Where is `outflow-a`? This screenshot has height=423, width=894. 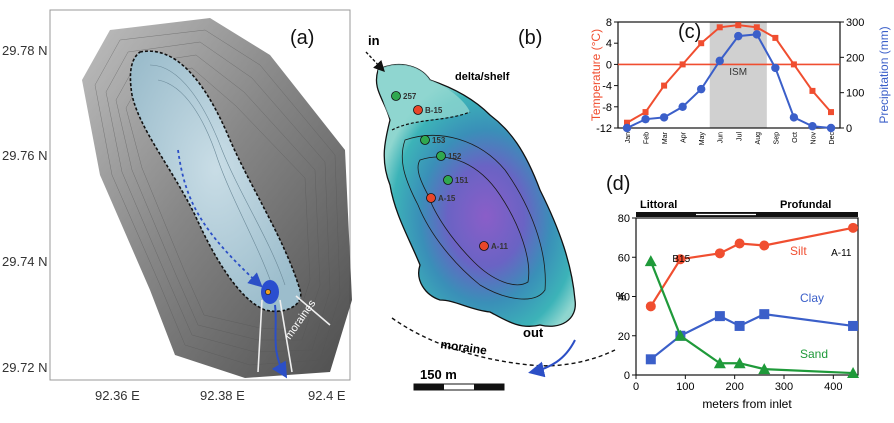
outflow-a is located at coordinates (279, 341).